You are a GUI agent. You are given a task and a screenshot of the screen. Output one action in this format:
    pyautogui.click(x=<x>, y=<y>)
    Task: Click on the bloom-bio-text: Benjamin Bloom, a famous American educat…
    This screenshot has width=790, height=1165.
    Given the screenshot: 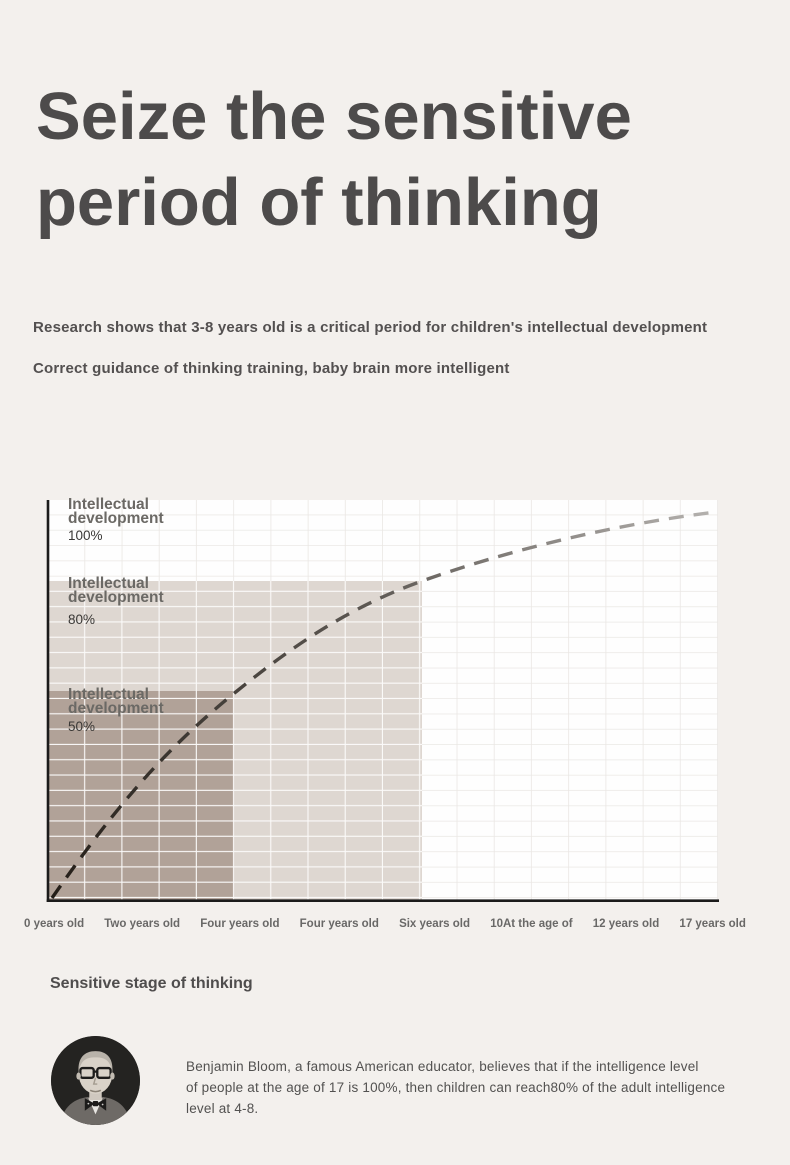 What is the action you would take?
    pyautogui.click(x=476, y=1087)
    